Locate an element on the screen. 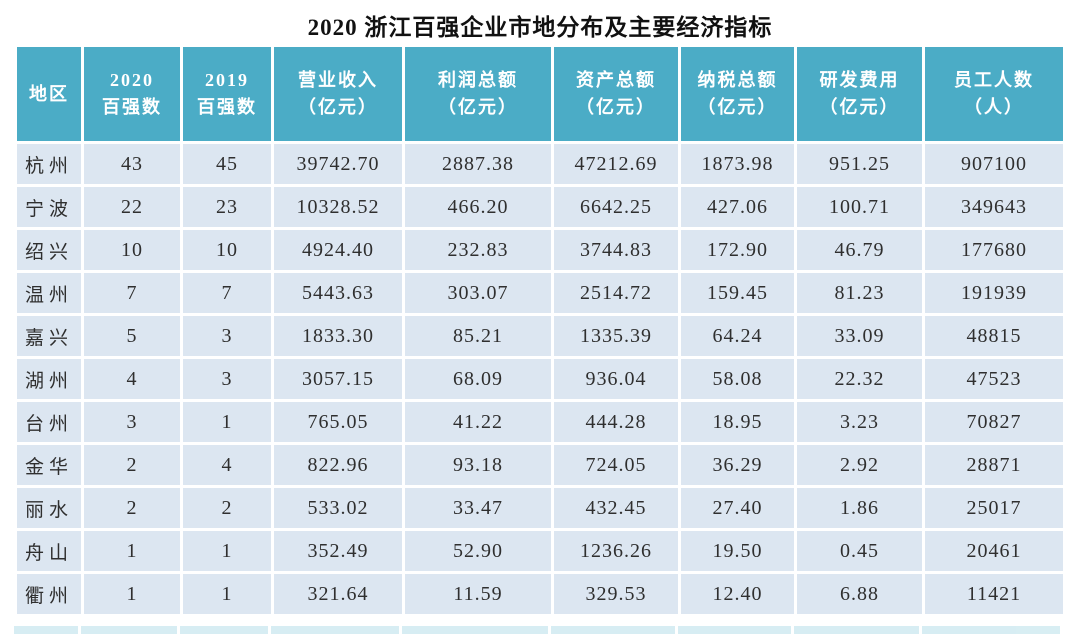 This screenshot has height=642, width=1080. value-cell: 329.53 is located at coordinates (616, 594).